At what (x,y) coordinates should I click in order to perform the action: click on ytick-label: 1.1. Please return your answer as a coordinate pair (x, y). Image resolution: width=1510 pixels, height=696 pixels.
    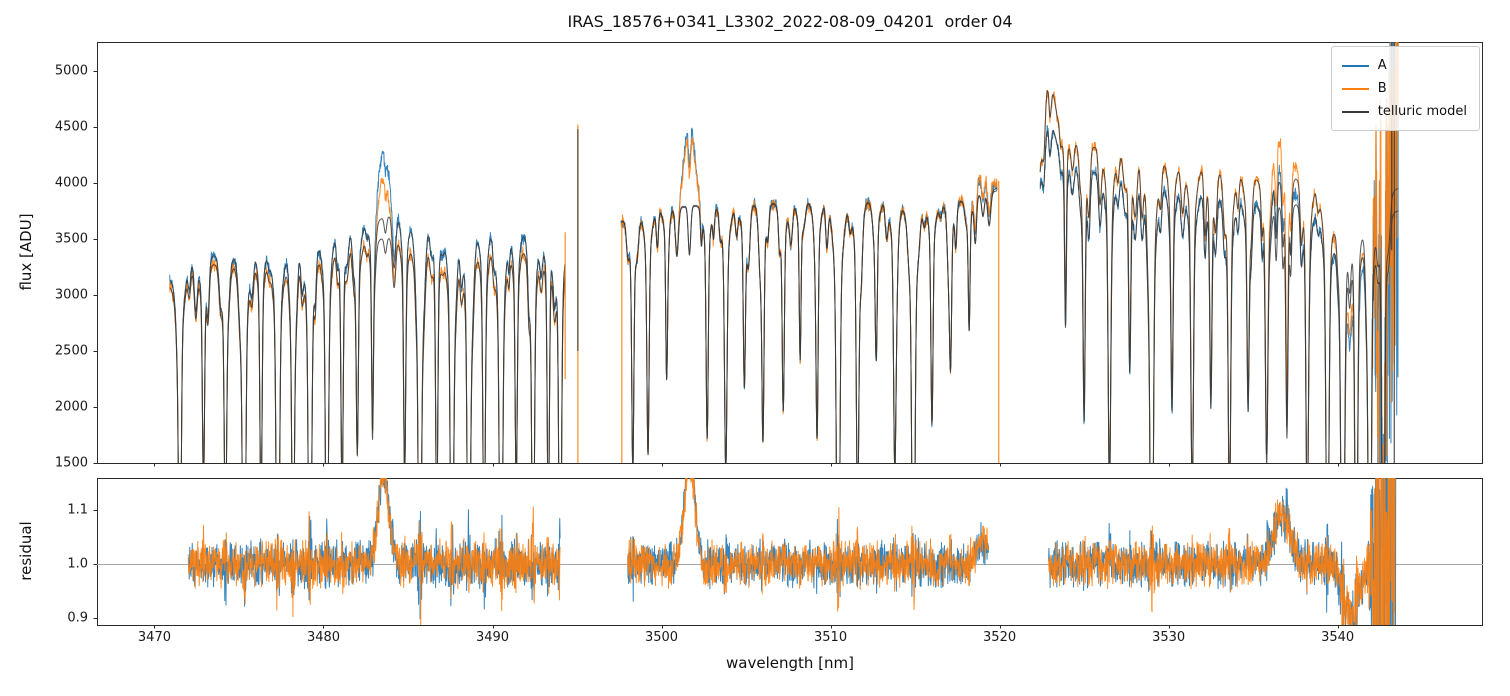
    Looking at the image, I should click on (77, 510).